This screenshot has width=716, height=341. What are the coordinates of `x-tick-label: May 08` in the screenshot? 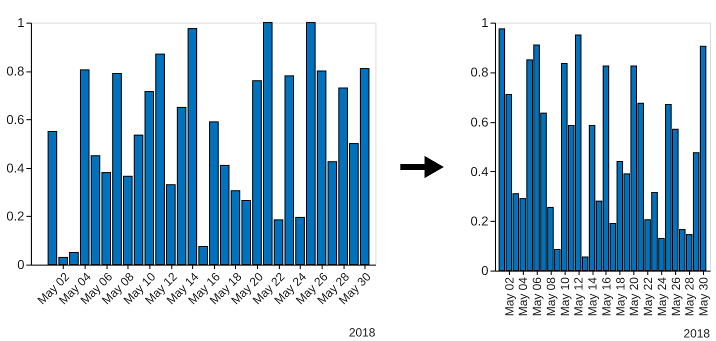 It's located at (551, 296).